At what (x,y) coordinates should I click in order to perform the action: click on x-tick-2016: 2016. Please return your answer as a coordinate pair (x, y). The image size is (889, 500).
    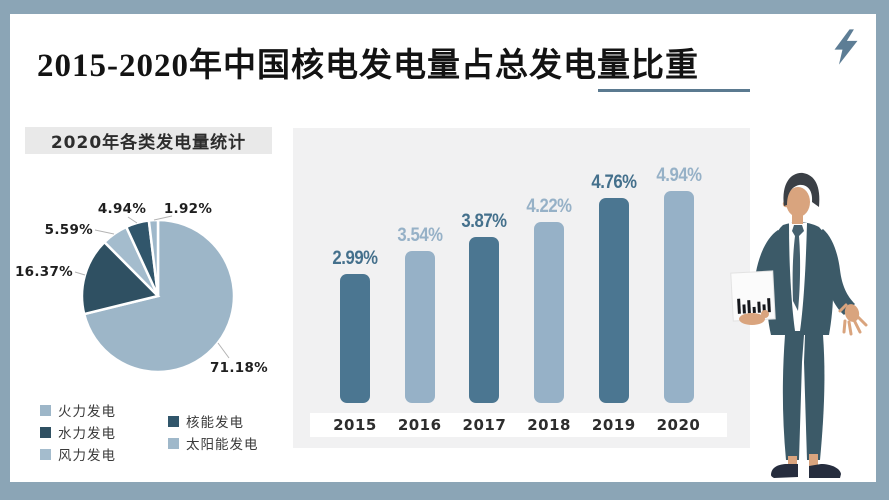
    Looking at the image, I should click on (419, 425).